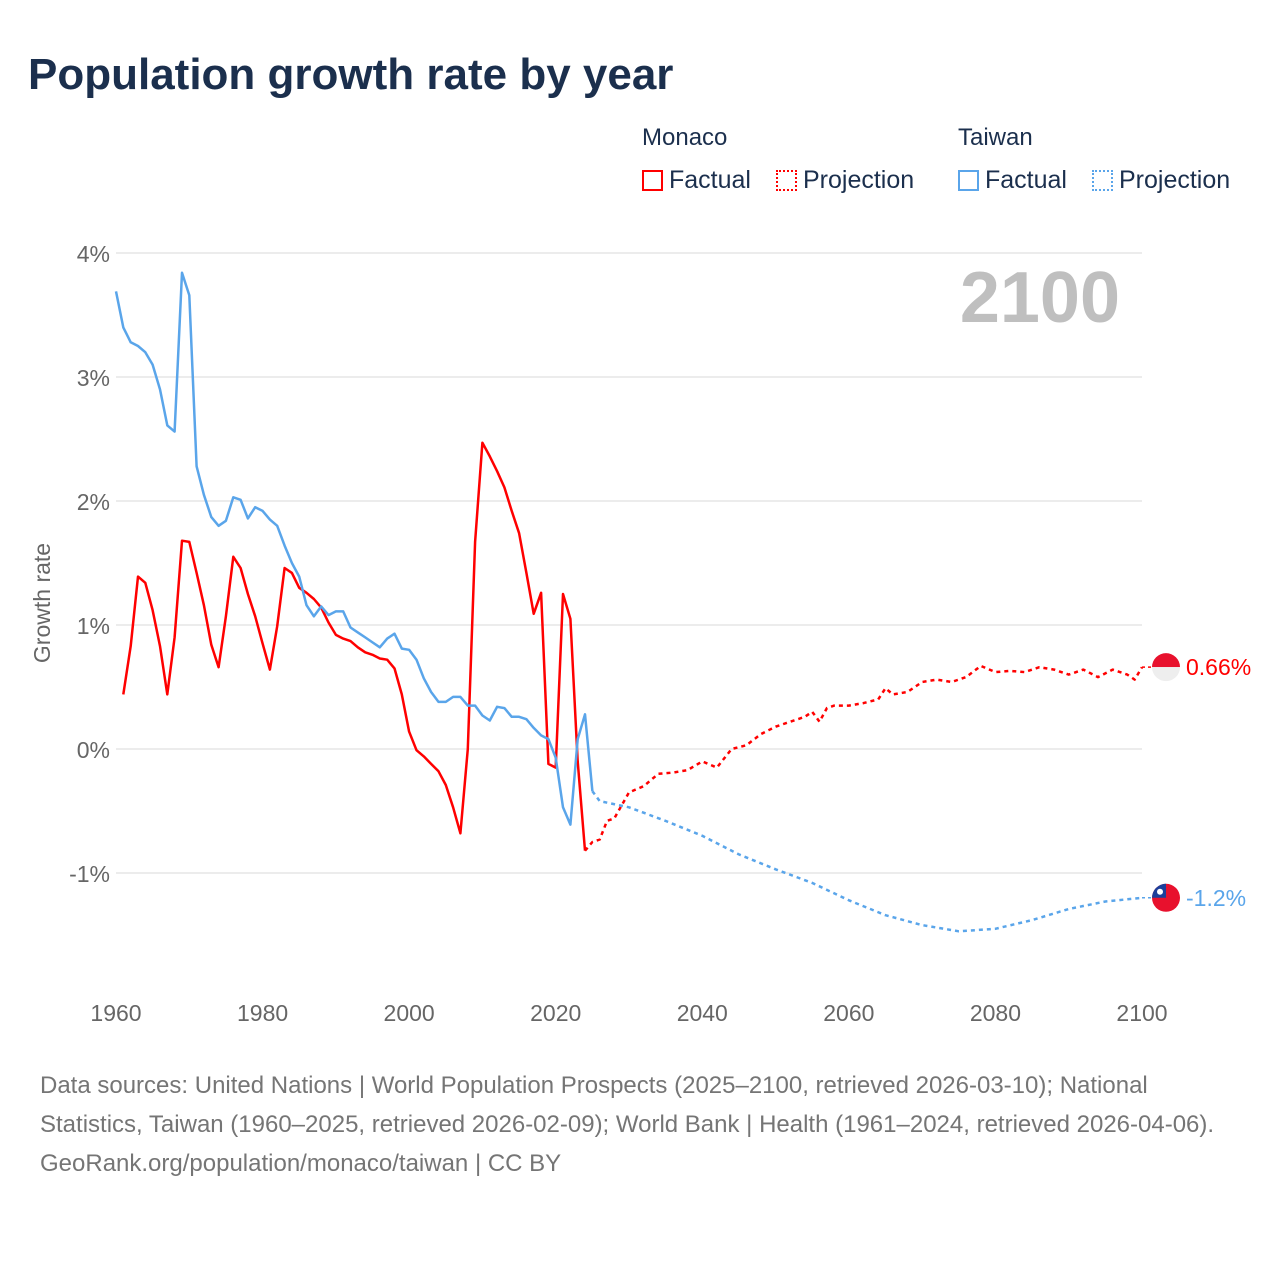 The width and height of the screenshot is (1280, 1280). I want to click on y-tick-label: 0%, so click(93, 750).